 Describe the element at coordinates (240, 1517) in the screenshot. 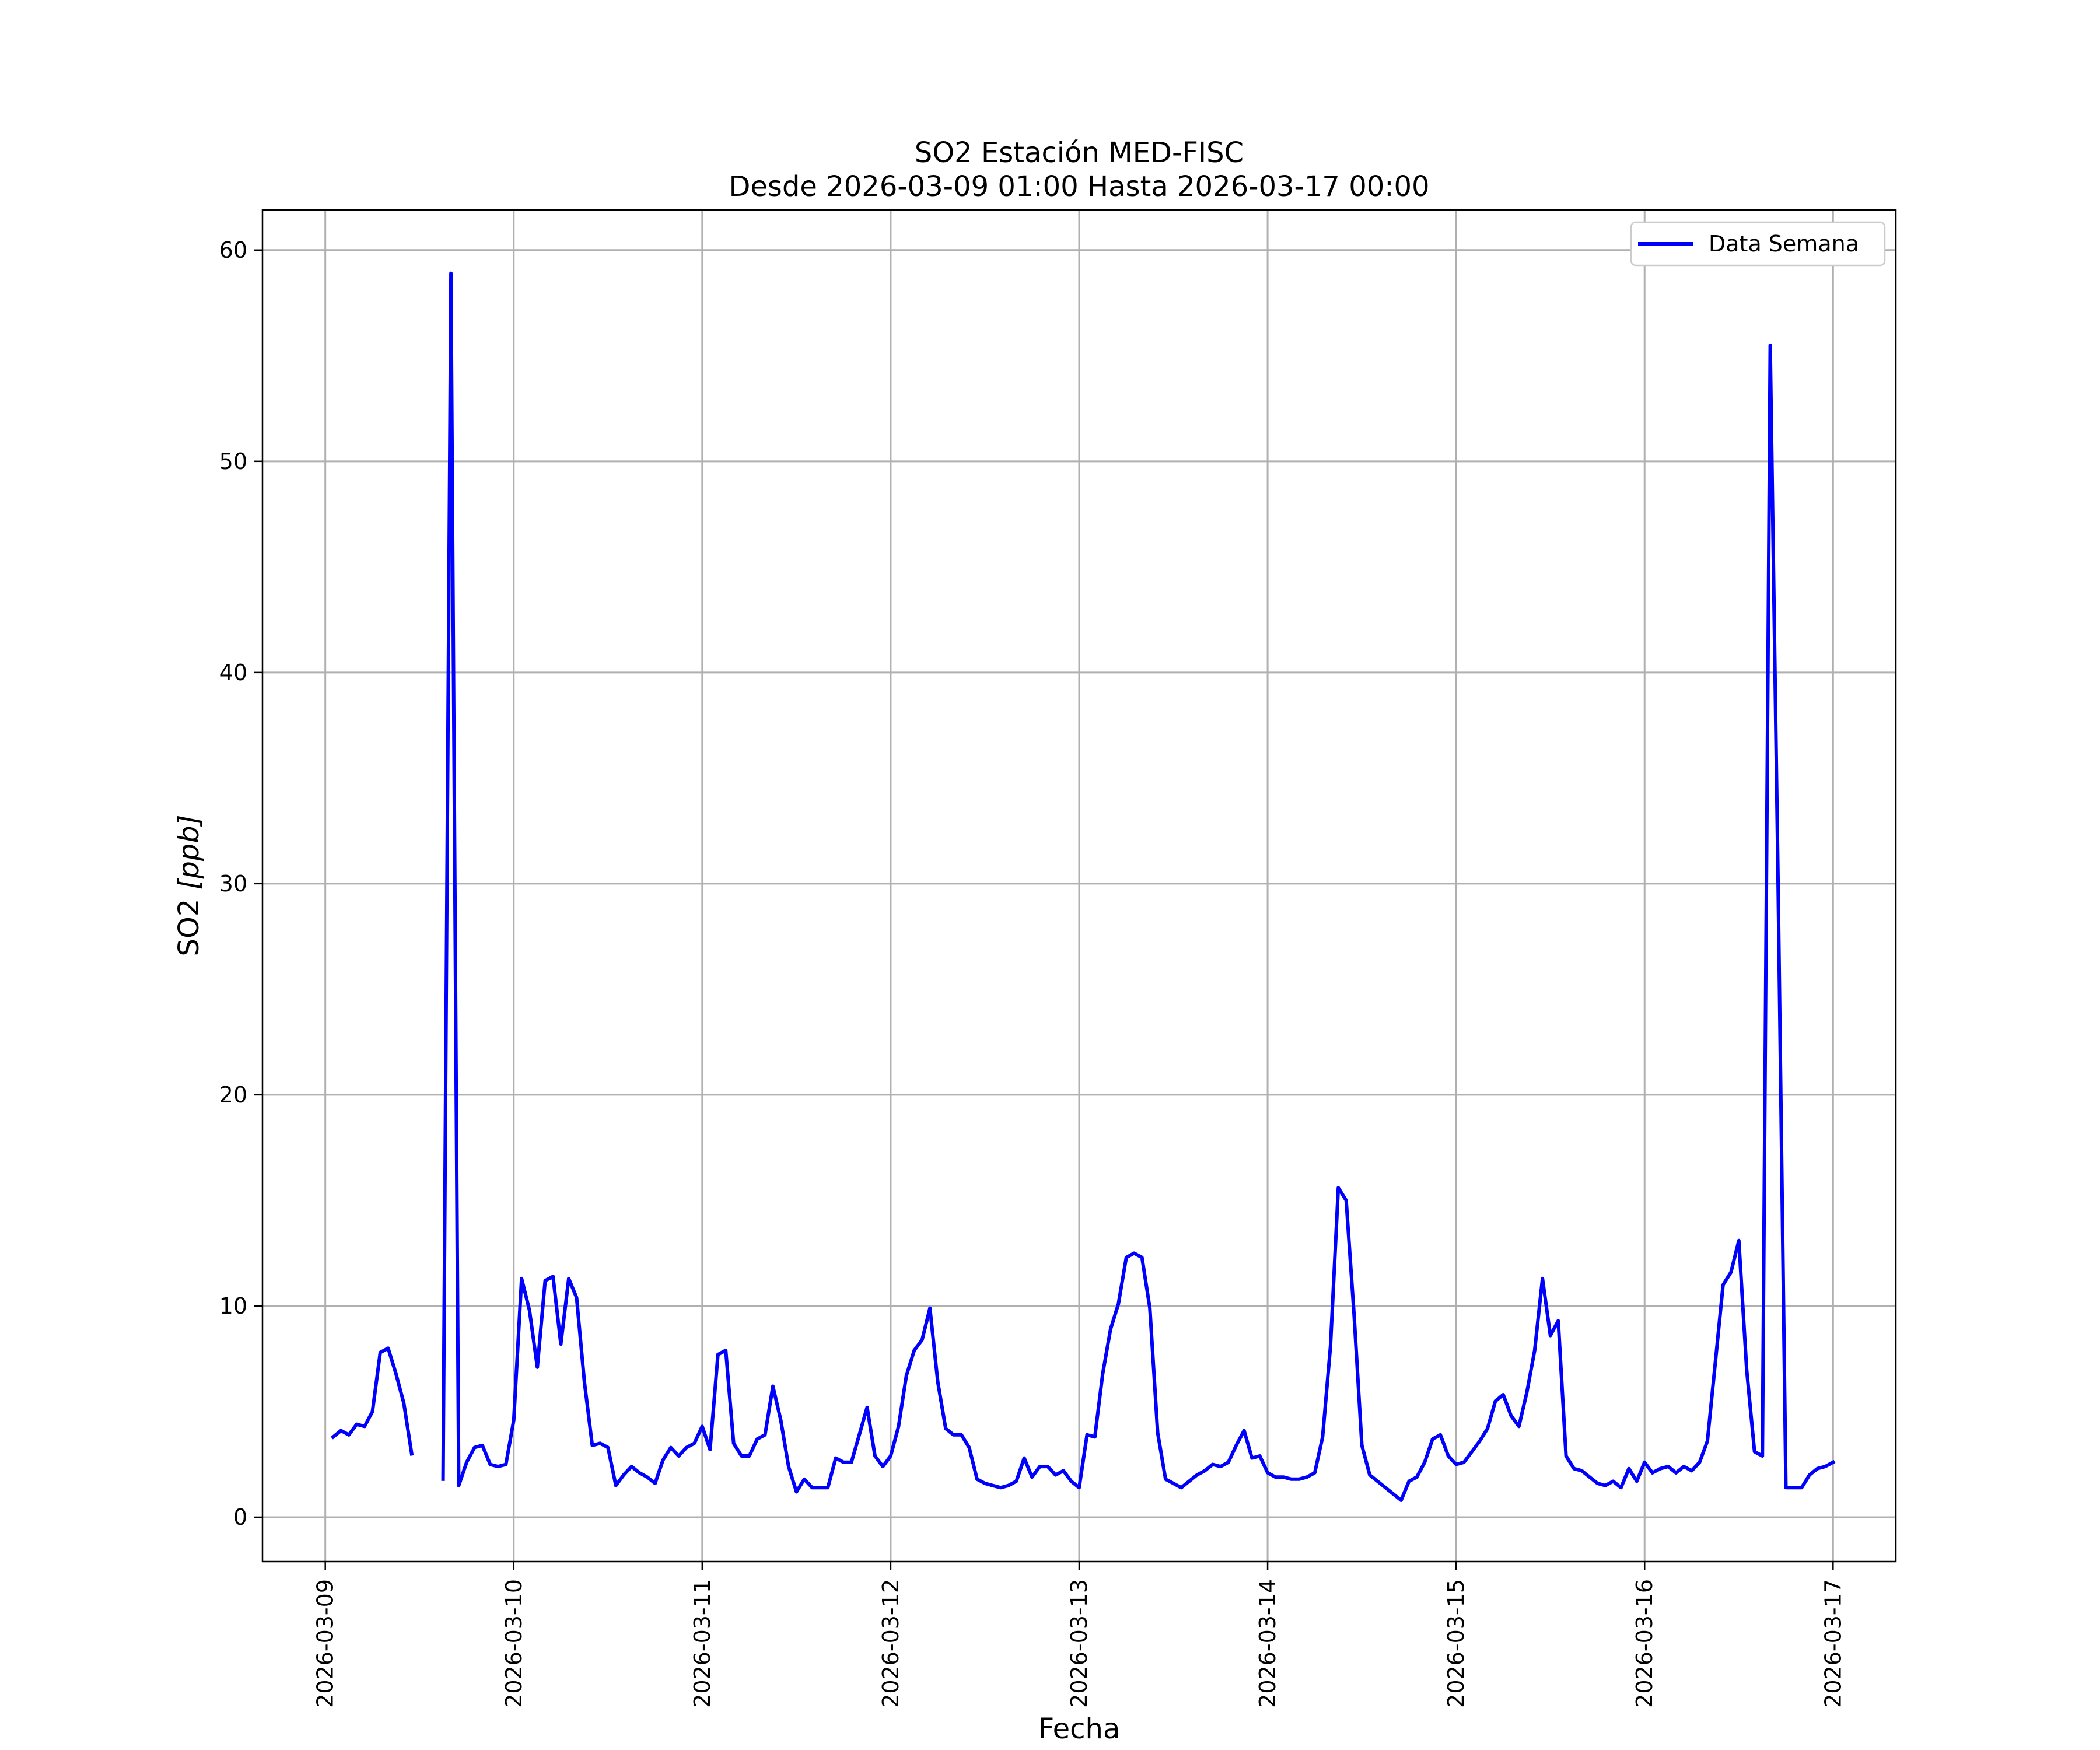

I see `y-tick-label-0: 0` at that location.